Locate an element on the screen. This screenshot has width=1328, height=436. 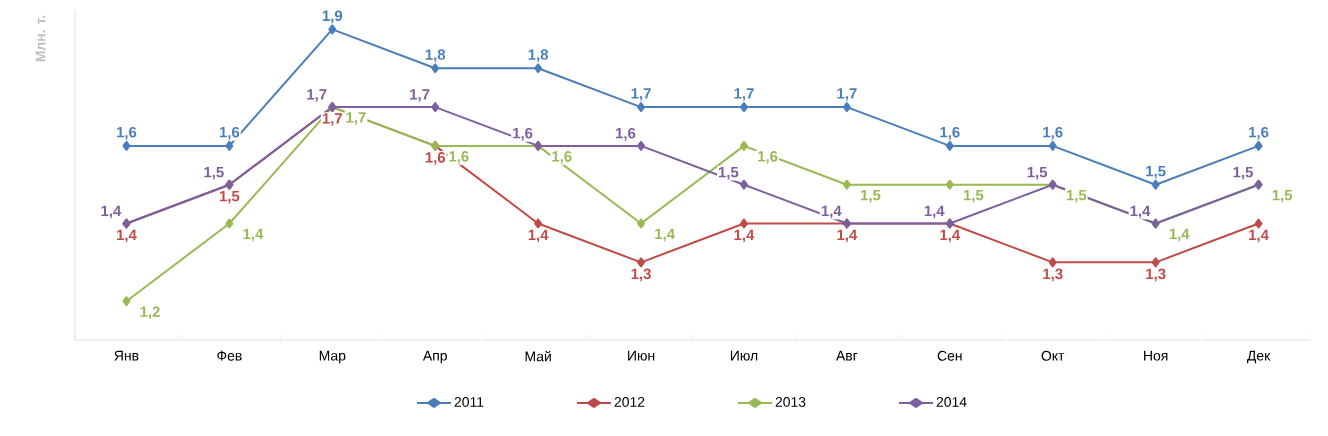
x-tick-label: Мар is located at coordinates (332, 357).